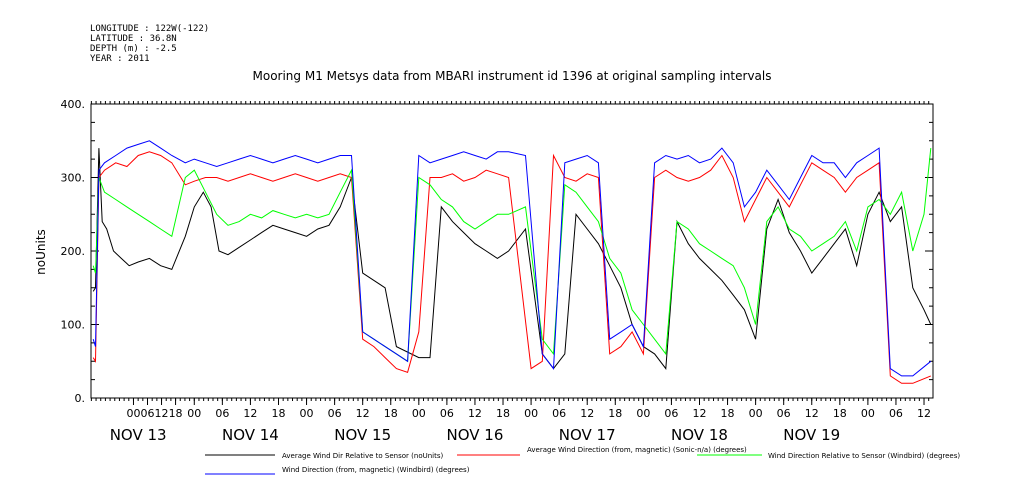 The width and height of the screenshot is (1009, 504). Describe the element at coordinates (149, 29) in the screenshot. I see `header-longitude: LONGITUDE : 122W(-122)` at that location.